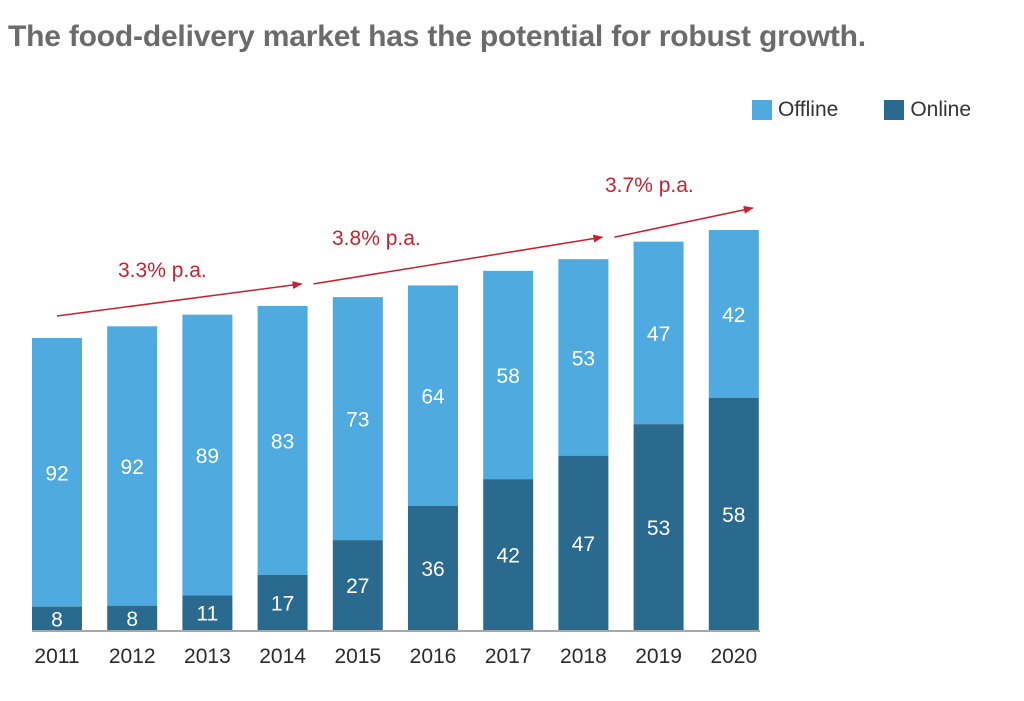 The width and height of the screenshot is (1024, 701). I want to click on bar-online-2013, so click(207, 612).